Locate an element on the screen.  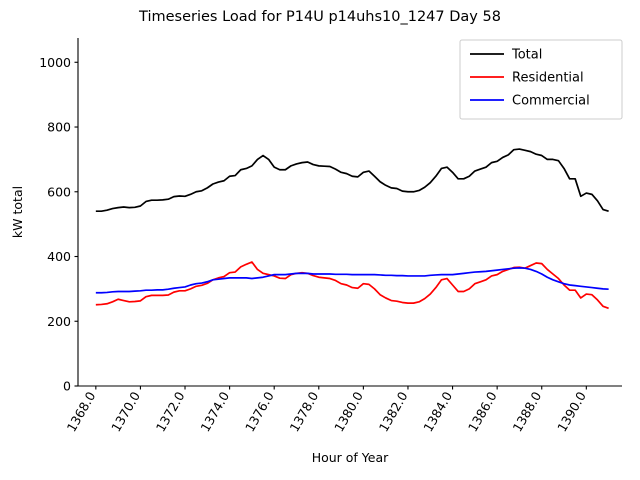
series-line-total is located at coordinates (352, 180).